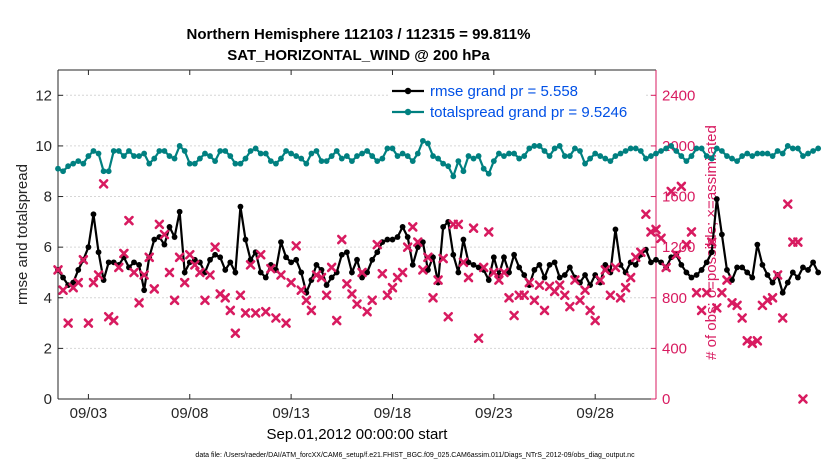  Describe the element at coordinates (43, 146) in the screenshot. I see `y-tick-label-left: 10` at that location.